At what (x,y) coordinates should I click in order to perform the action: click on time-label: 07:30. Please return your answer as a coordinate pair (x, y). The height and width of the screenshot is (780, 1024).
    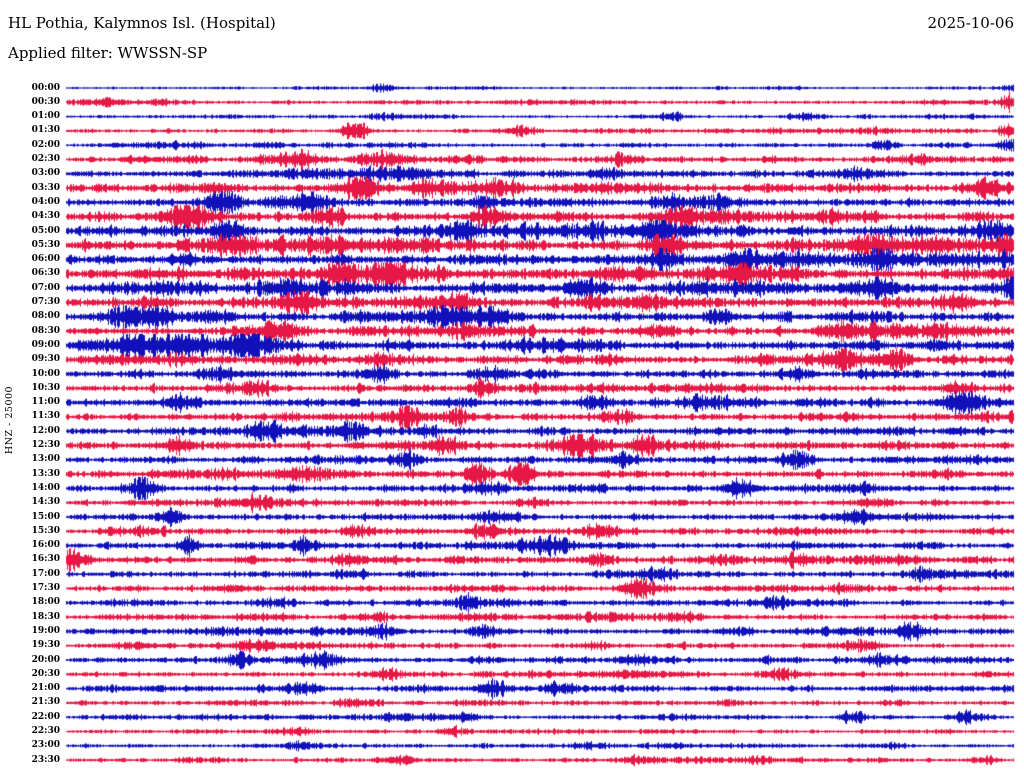
    Looking at the image, I should click on (45, 302).